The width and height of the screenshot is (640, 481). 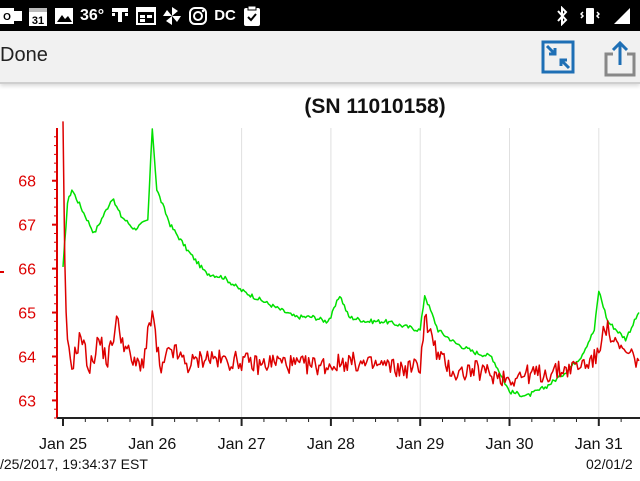 What do you see at coordinates (172, 16) in the screenshot?
I see `pinwheel-icon` at bounding box center [172, 16].